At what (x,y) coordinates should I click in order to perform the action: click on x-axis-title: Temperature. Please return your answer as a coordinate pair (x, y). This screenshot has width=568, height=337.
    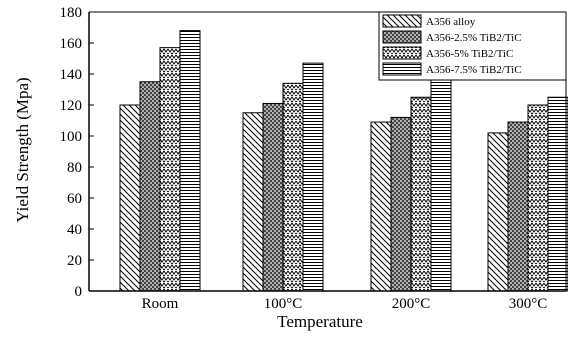
    Looking at the image, I should click on (320, 321).